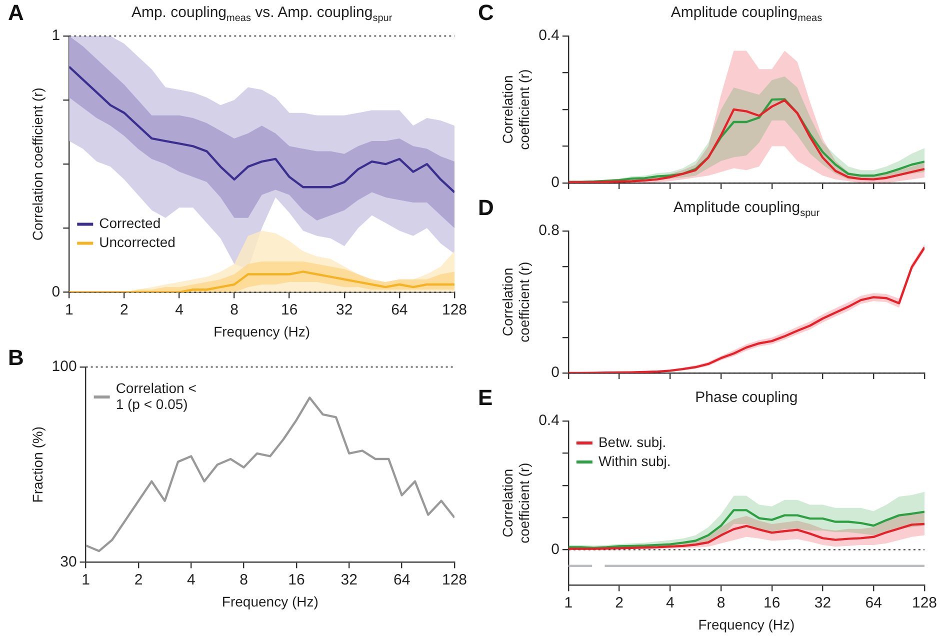 Image resolution: width=940 pixels, height=638 pixels. What do you see at coordinates (16, 13) in the screenshot?
I see `text: A` at bounding box center [16, 13].